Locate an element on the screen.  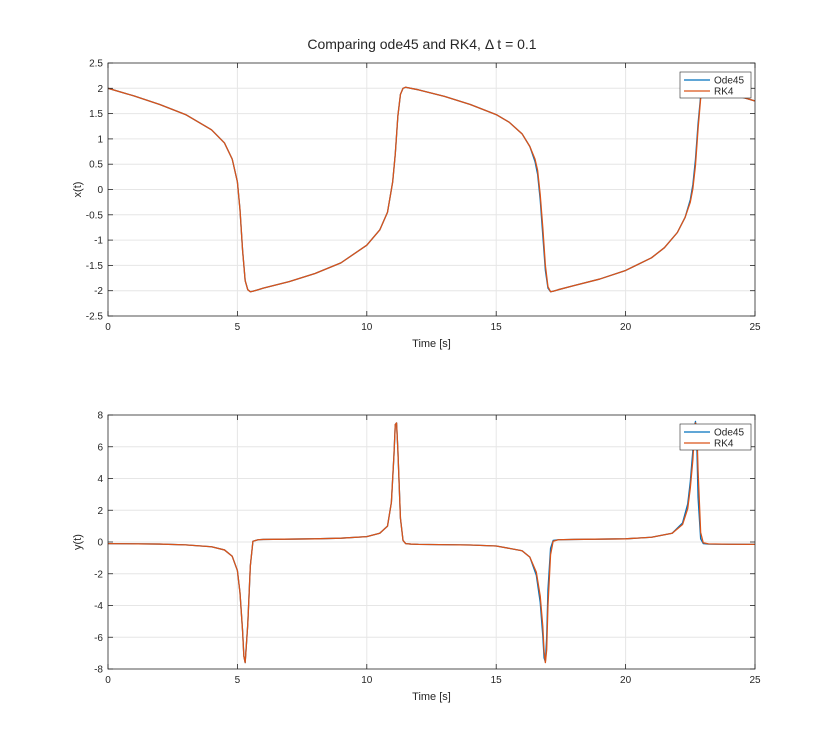
y-tick-label: 2.5 is located at coordinates (96, 64).